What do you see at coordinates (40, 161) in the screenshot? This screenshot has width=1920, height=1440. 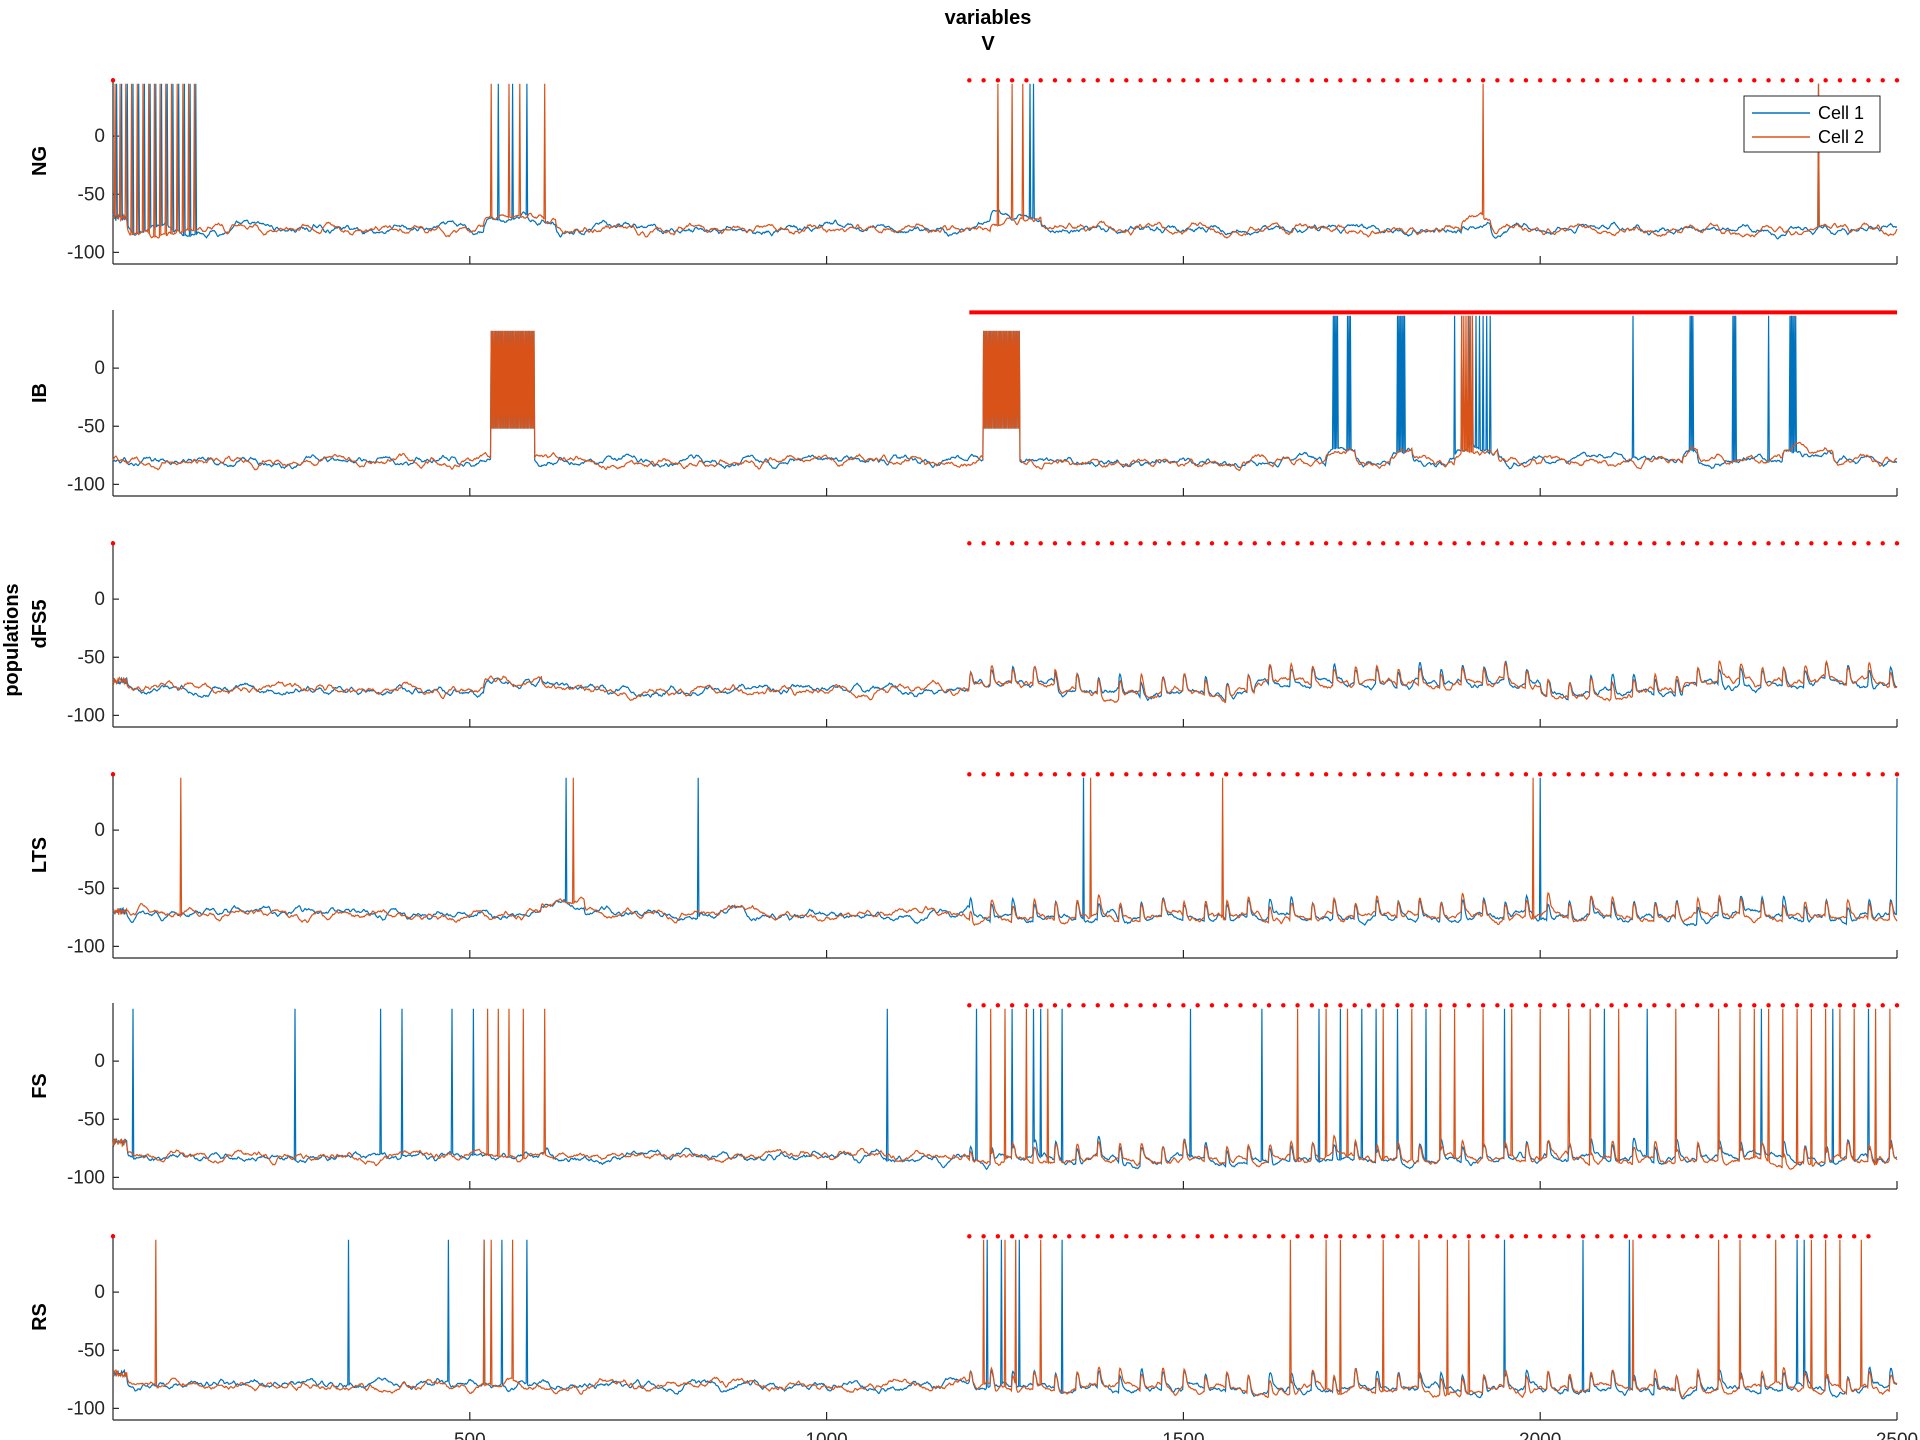 I see `panel-label: NG` at bounding box center [40, 161].